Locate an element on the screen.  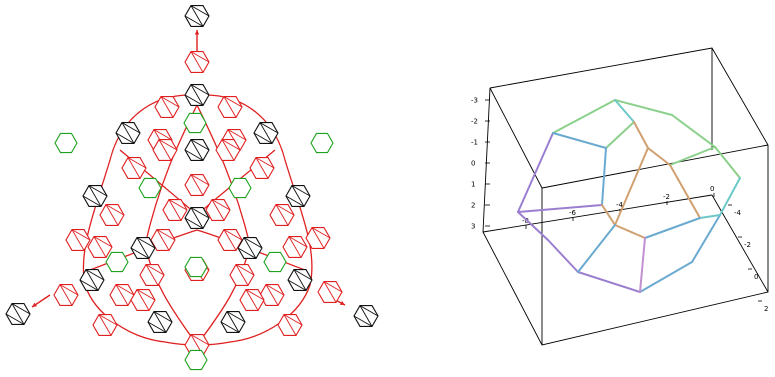
z-tick-label: 2 is located at coordinates (473, 206).